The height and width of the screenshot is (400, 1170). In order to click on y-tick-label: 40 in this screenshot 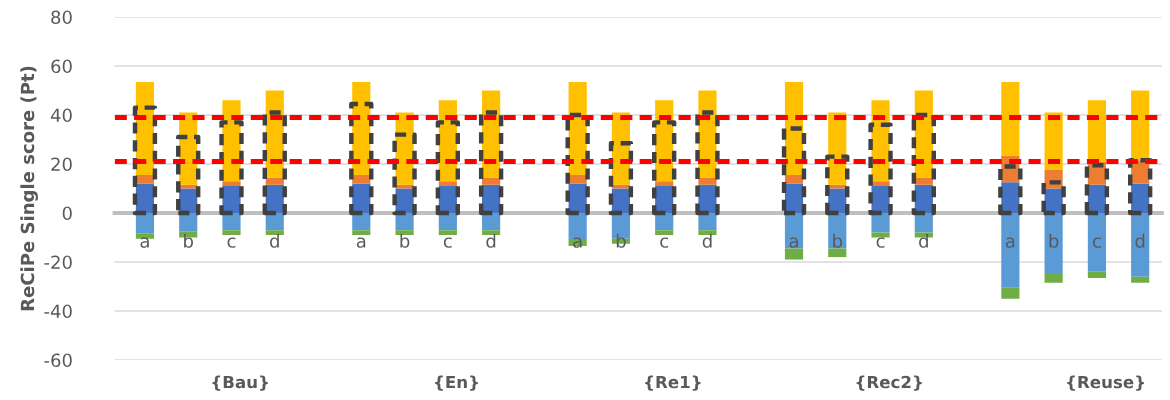, I will do `click(61, 115)`.